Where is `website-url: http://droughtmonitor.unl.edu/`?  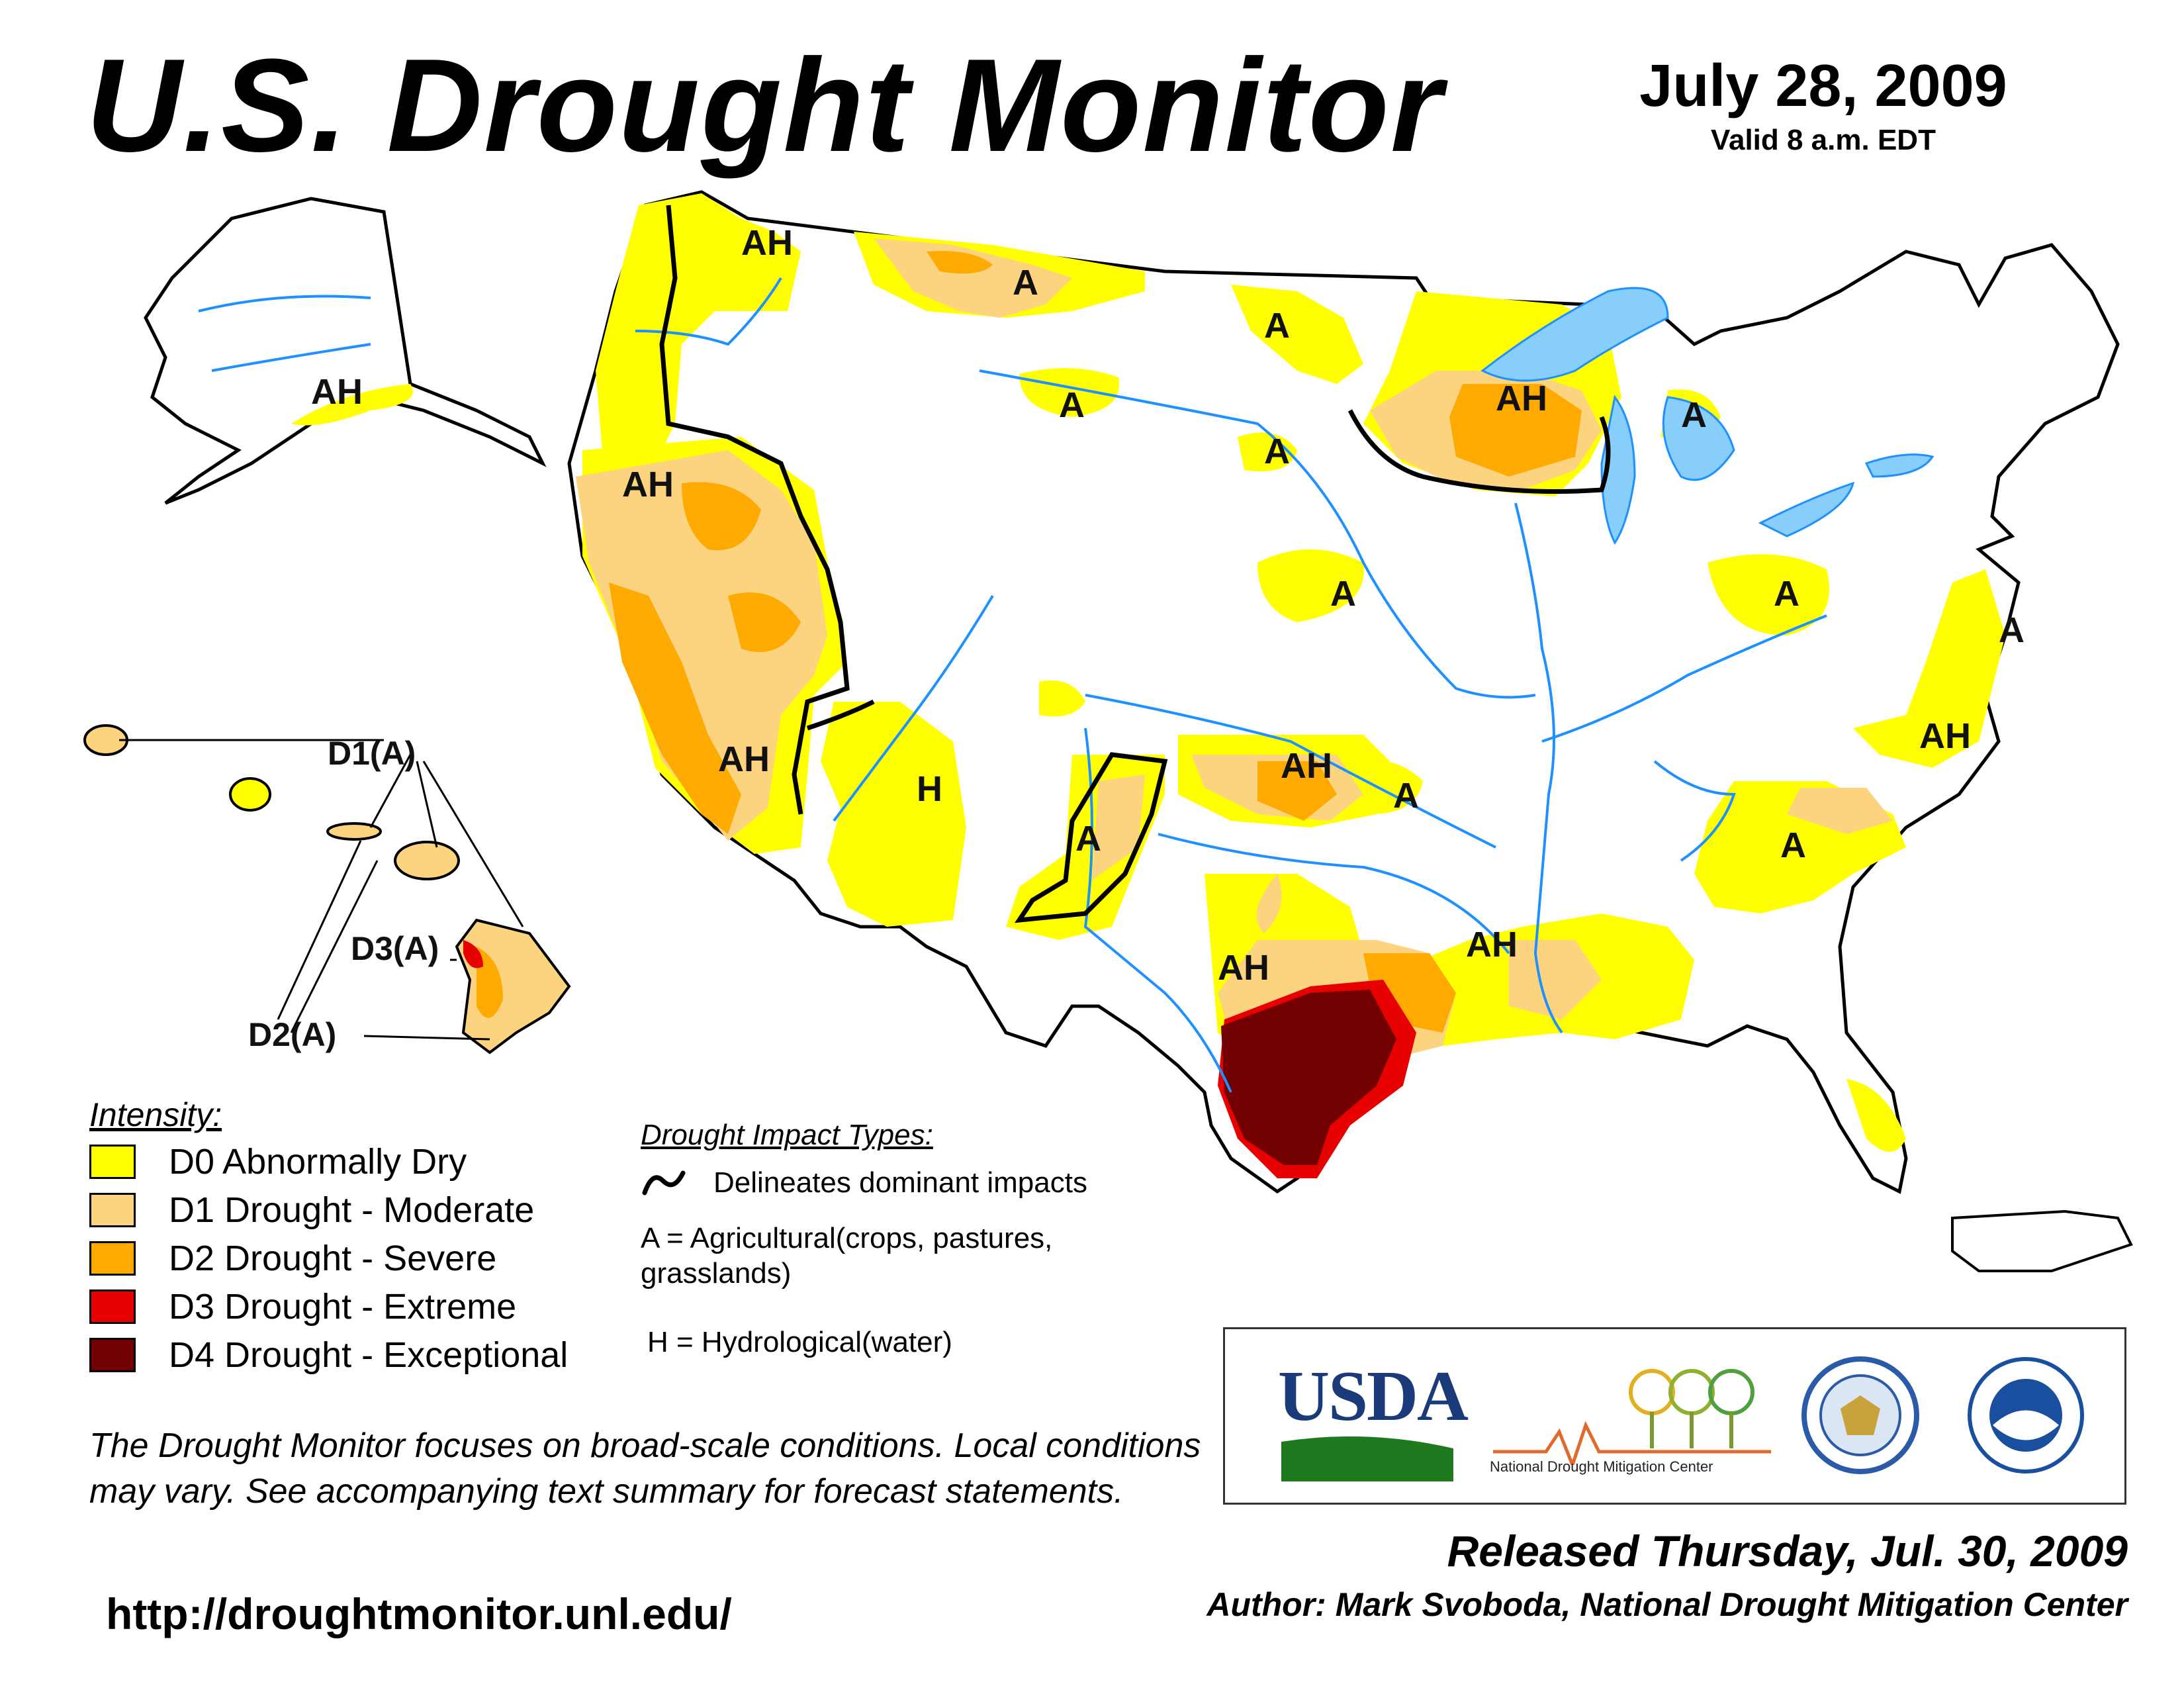 website-url: http://droughtmonitor.unl.edu/ is located at coordinates (419, 1614).